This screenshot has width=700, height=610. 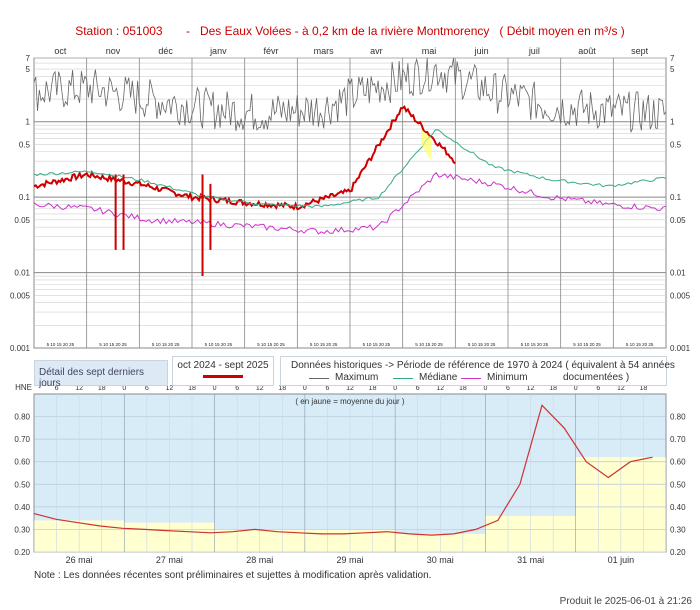 I want to click on legend-period-swatch, so click(x=223, y=376).